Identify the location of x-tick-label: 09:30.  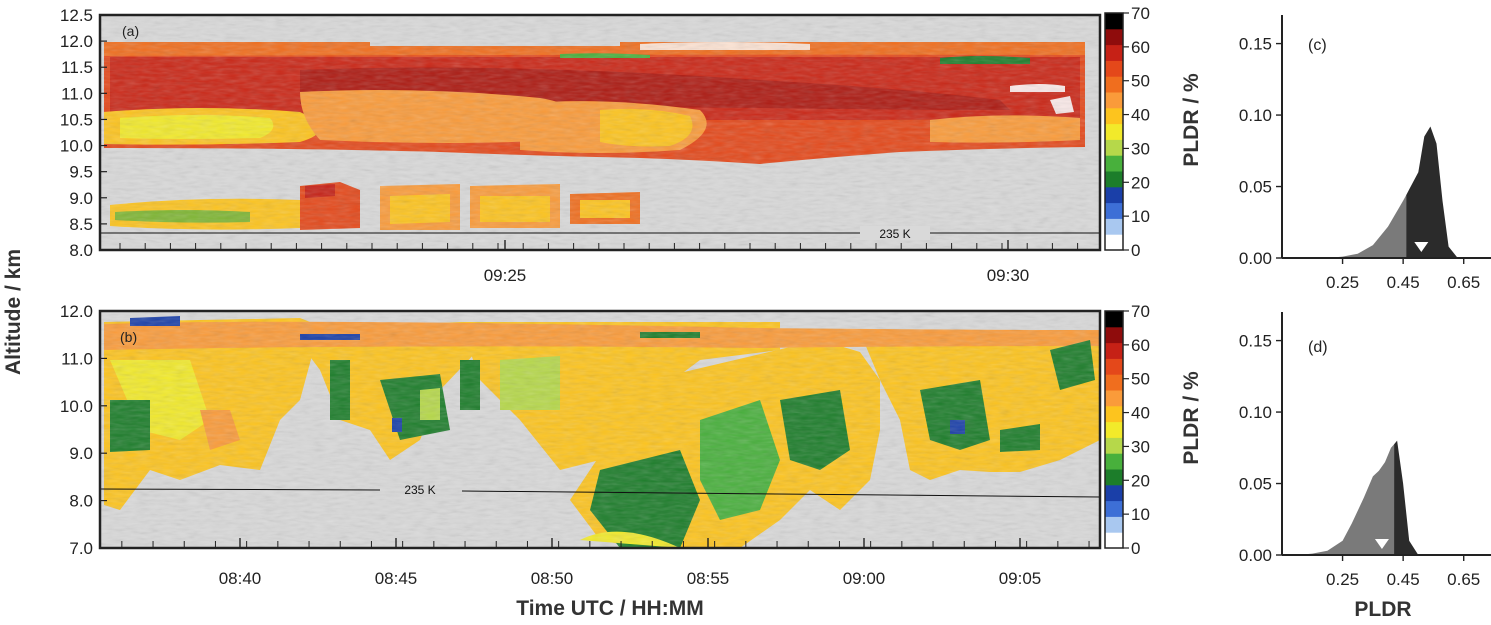
(1008, 275).